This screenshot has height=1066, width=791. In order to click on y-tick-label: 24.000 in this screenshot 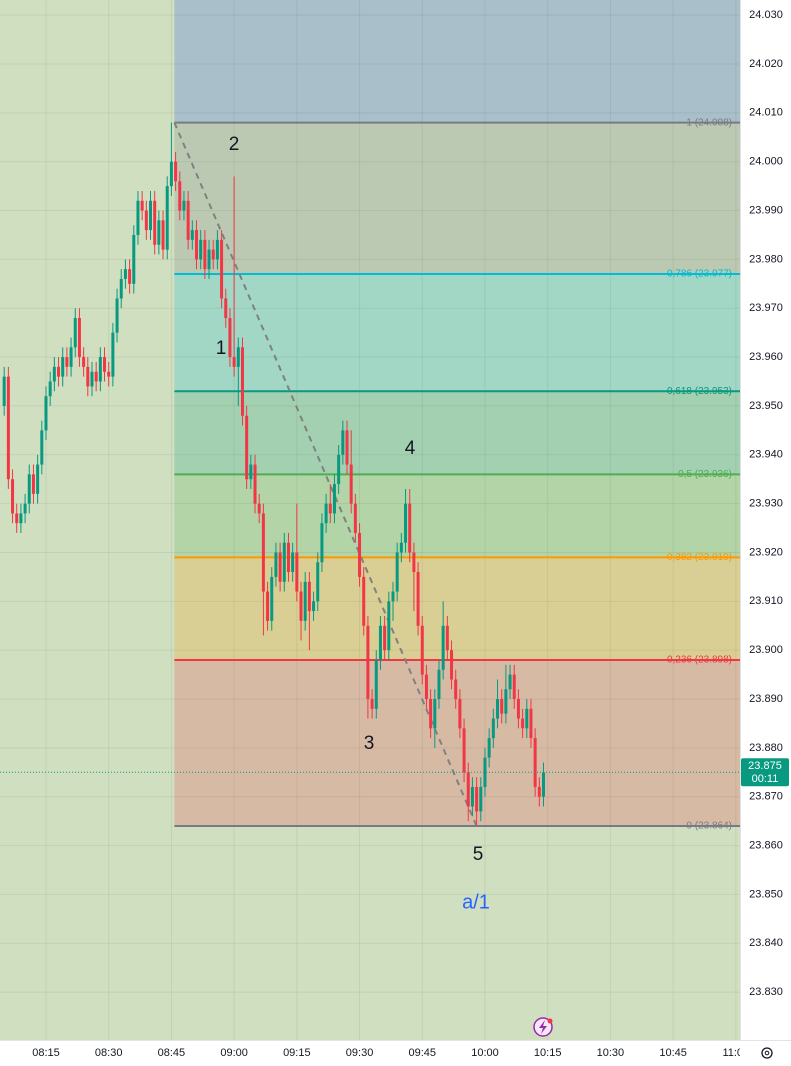, I will do `click(766, 162)`.